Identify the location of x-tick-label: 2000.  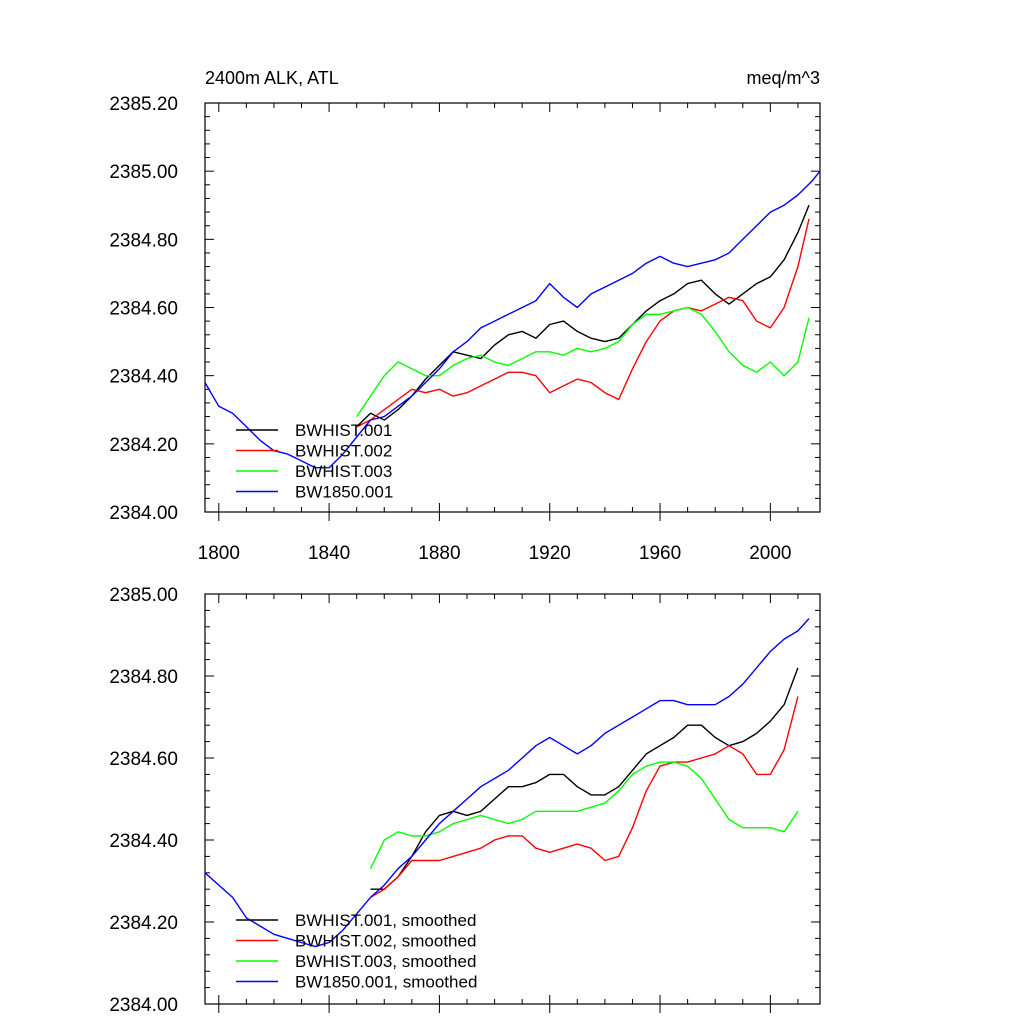
(770, 553).